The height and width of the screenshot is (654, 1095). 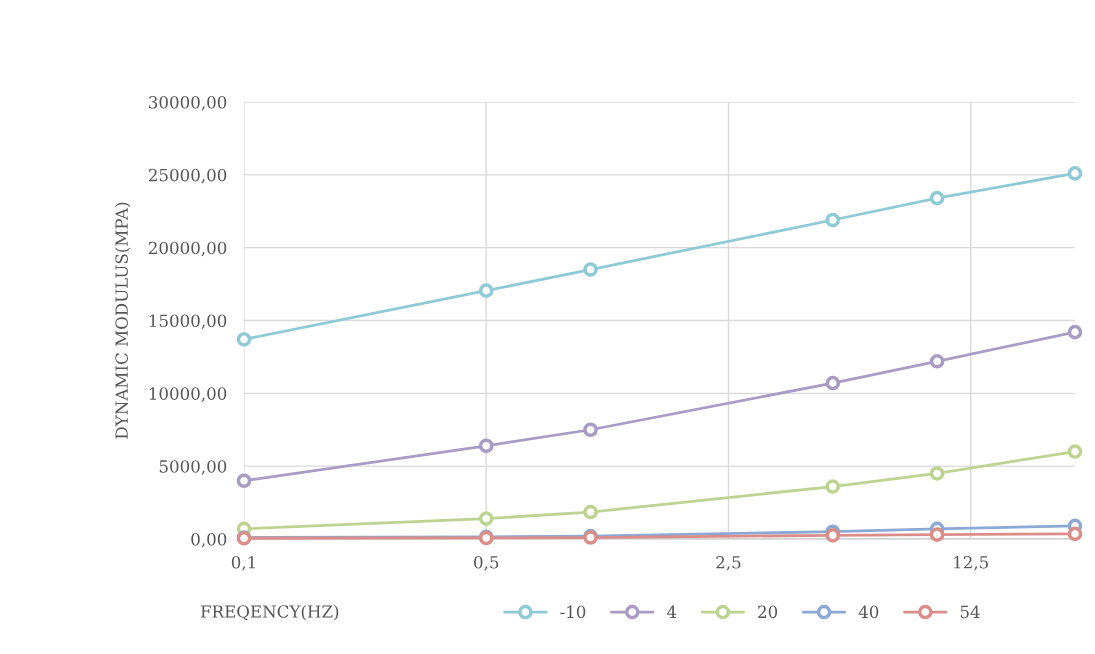 I want to click on x-tick-label: 0,5, so click(x=486, y=563).